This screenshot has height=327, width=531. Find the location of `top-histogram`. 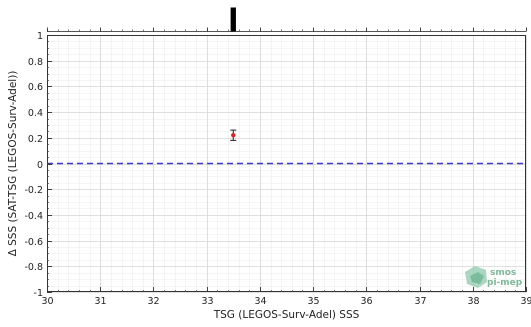

top-histogram is located at coordinates (287, 19).